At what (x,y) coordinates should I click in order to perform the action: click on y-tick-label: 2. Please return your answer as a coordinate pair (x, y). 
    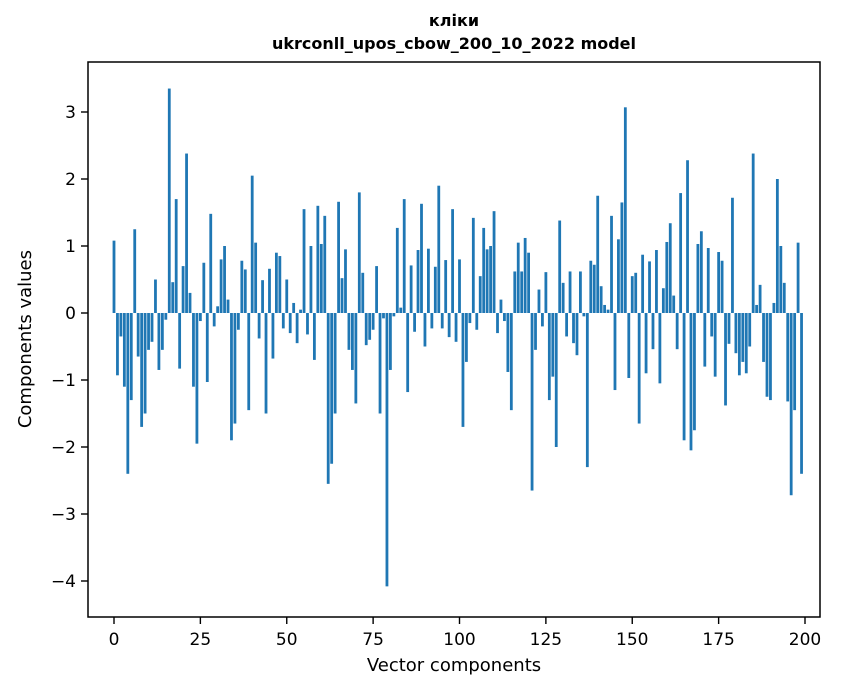
    Looking at the image, I should click on (70, 180).